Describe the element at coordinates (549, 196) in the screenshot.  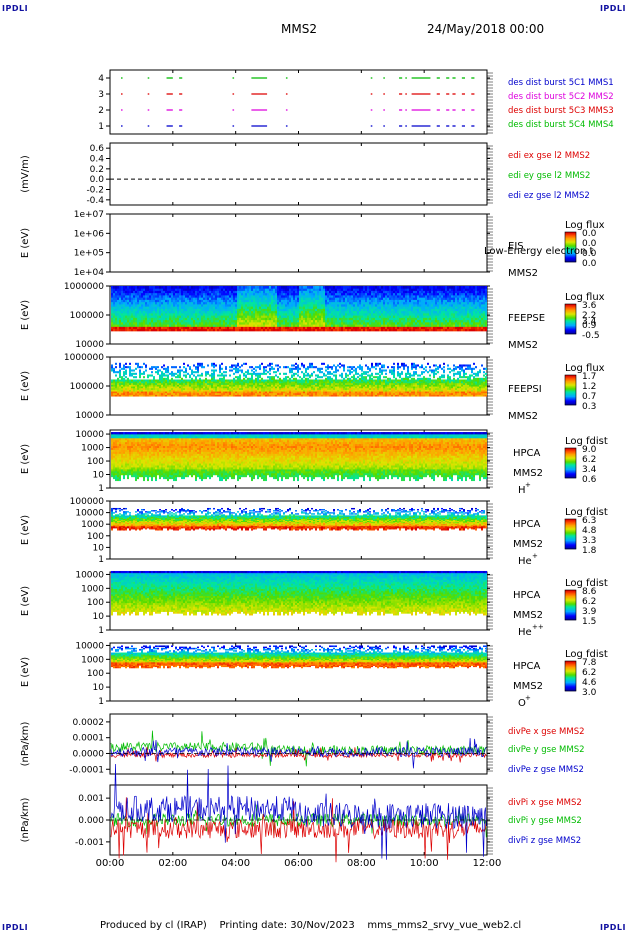
I see `legend-entry: edi ez gse l2 MMS2` at that location.